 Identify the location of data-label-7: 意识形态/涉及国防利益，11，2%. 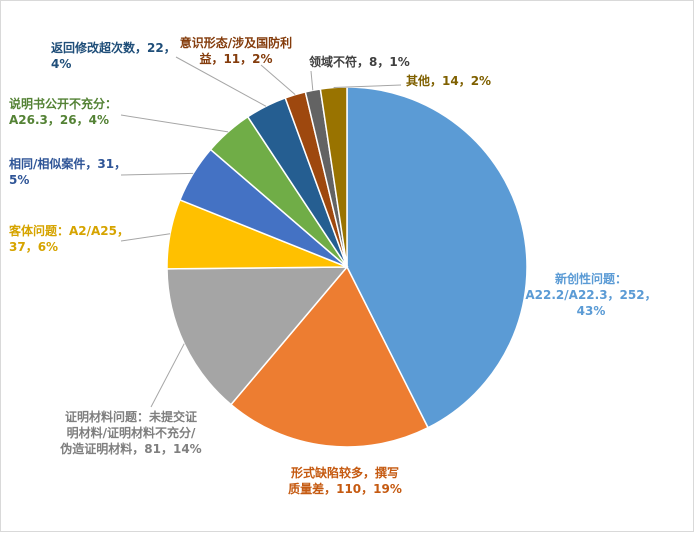
(236, 50).